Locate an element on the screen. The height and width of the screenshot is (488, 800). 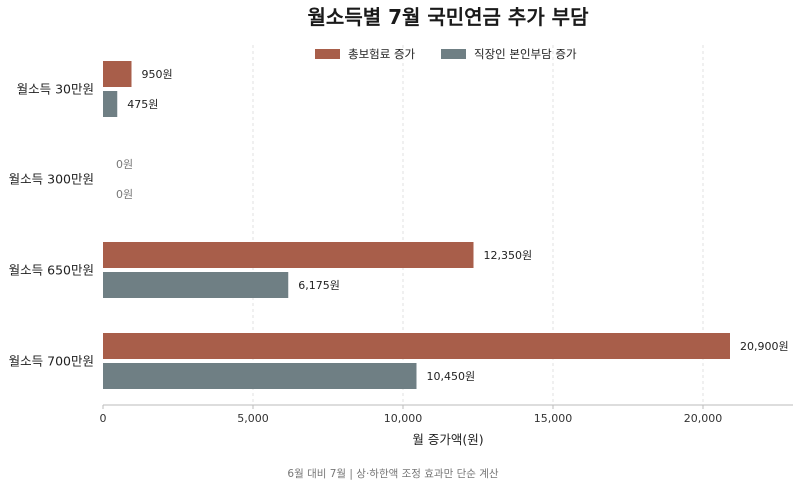
data-label: 6,175원 is located at coordinates (319, 285).